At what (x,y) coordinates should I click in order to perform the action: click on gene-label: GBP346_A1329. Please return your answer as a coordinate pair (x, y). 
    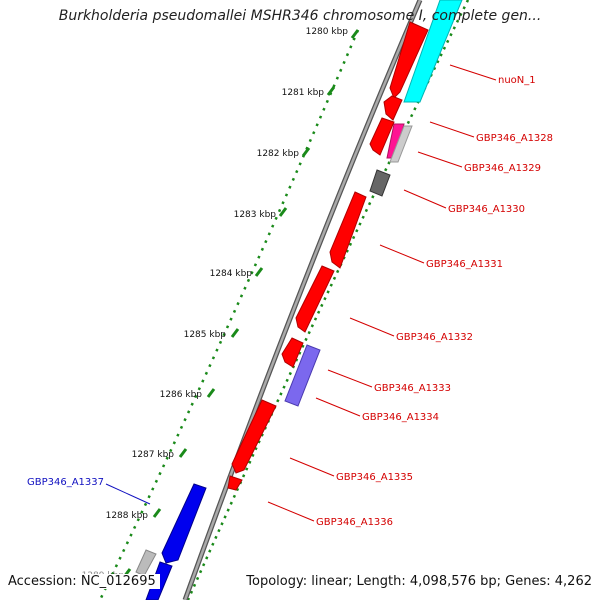
    Looking at the image, I should click on (502, 168).